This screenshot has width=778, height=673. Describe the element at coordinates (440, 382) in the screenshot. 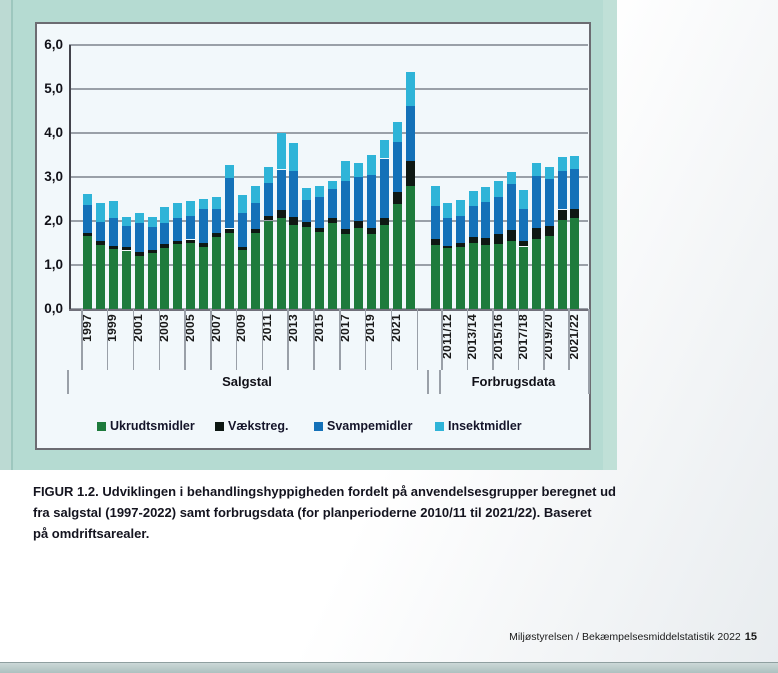

I see `section-boundary-line` at that location.